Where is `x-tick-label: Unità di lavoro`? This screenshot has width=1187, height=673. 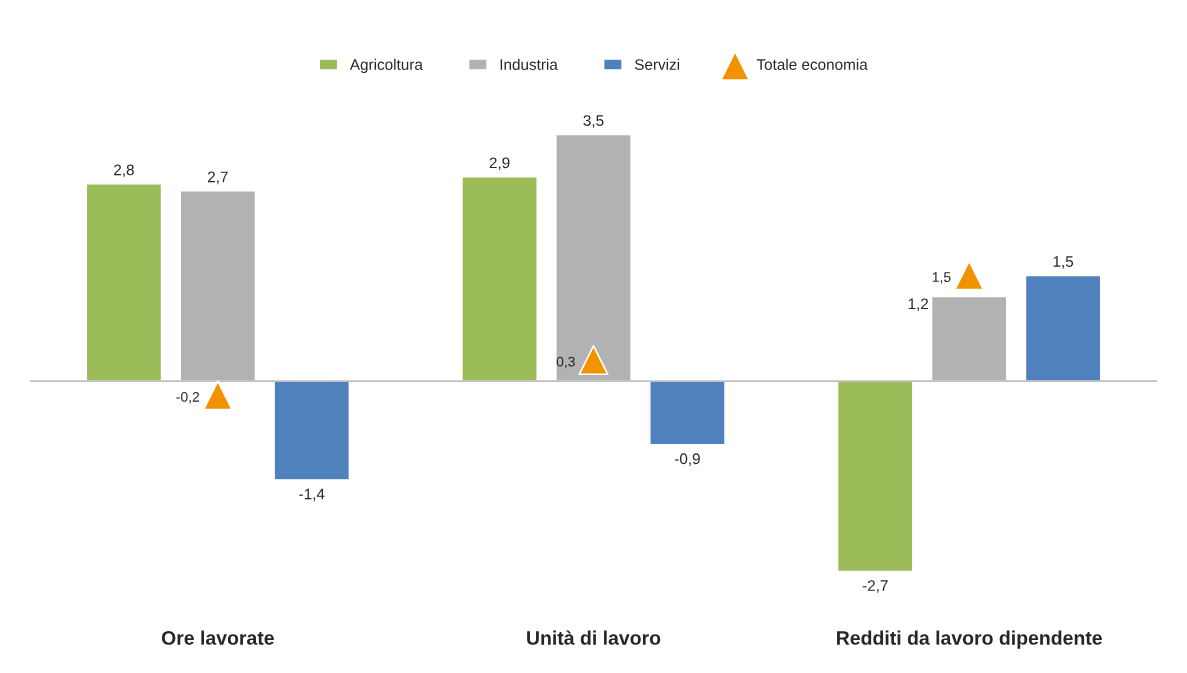 x-tick-label: Unità di lavoro is located at coordinates (594, 637).